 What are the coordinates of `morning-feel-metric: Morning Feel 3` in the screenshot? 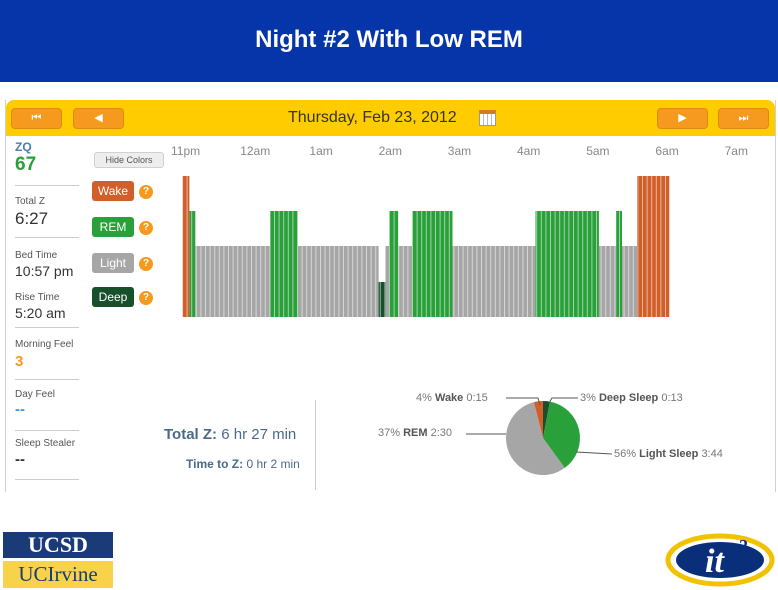 It's located at (47, 359).